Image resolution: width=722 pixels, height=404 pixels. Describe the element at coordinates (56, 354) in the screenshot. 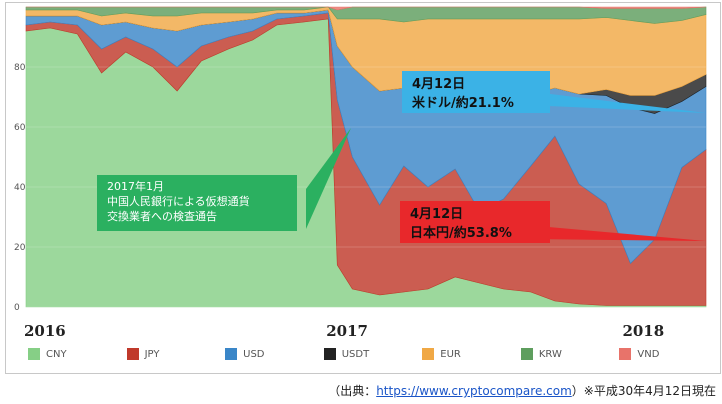

I see `legend-label: CNY` at that location.